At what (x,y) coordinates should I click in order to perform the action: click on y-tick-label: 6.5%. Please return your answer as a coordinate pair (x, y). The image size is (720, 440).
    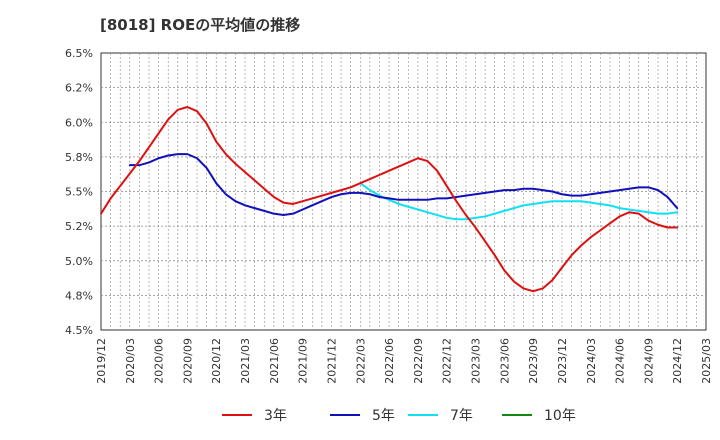
    Looking at the image, I should click on (79, 53).